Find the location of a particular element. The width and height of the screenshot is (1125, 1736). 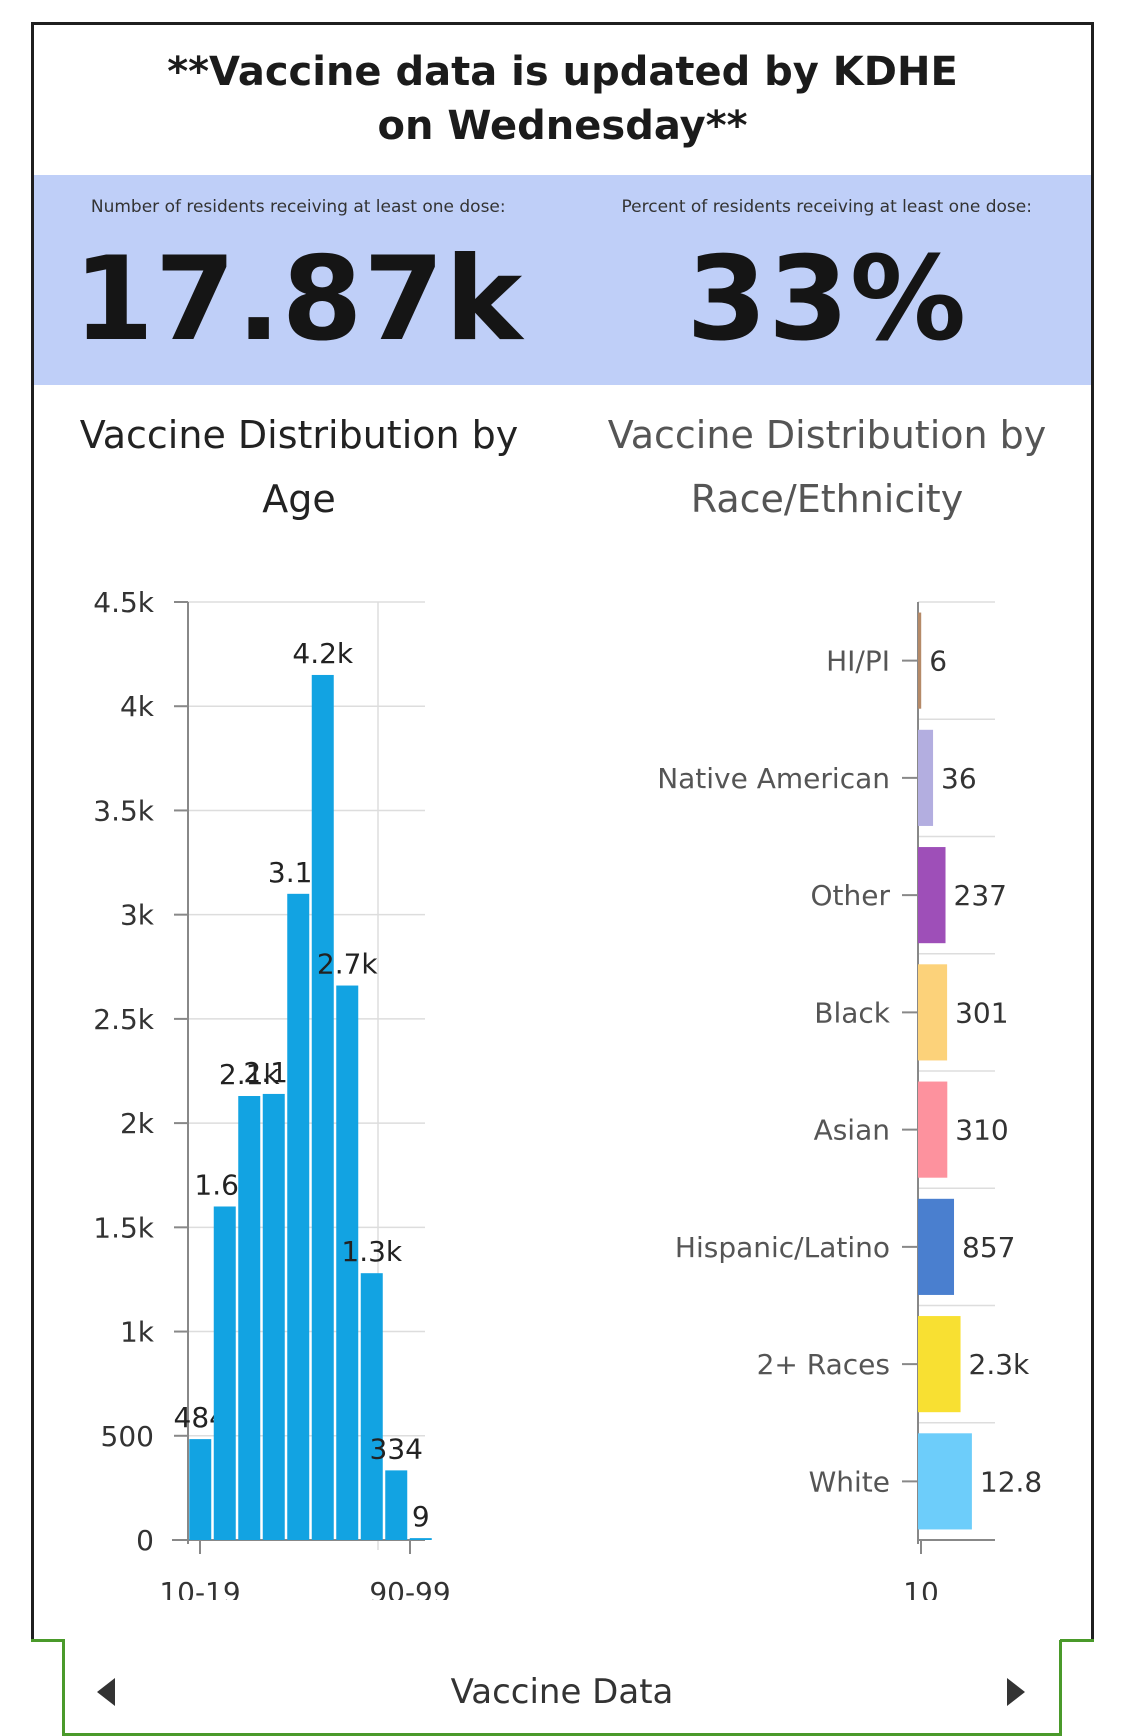

race-bar-label: 36 is located at coordinates (959, 778).